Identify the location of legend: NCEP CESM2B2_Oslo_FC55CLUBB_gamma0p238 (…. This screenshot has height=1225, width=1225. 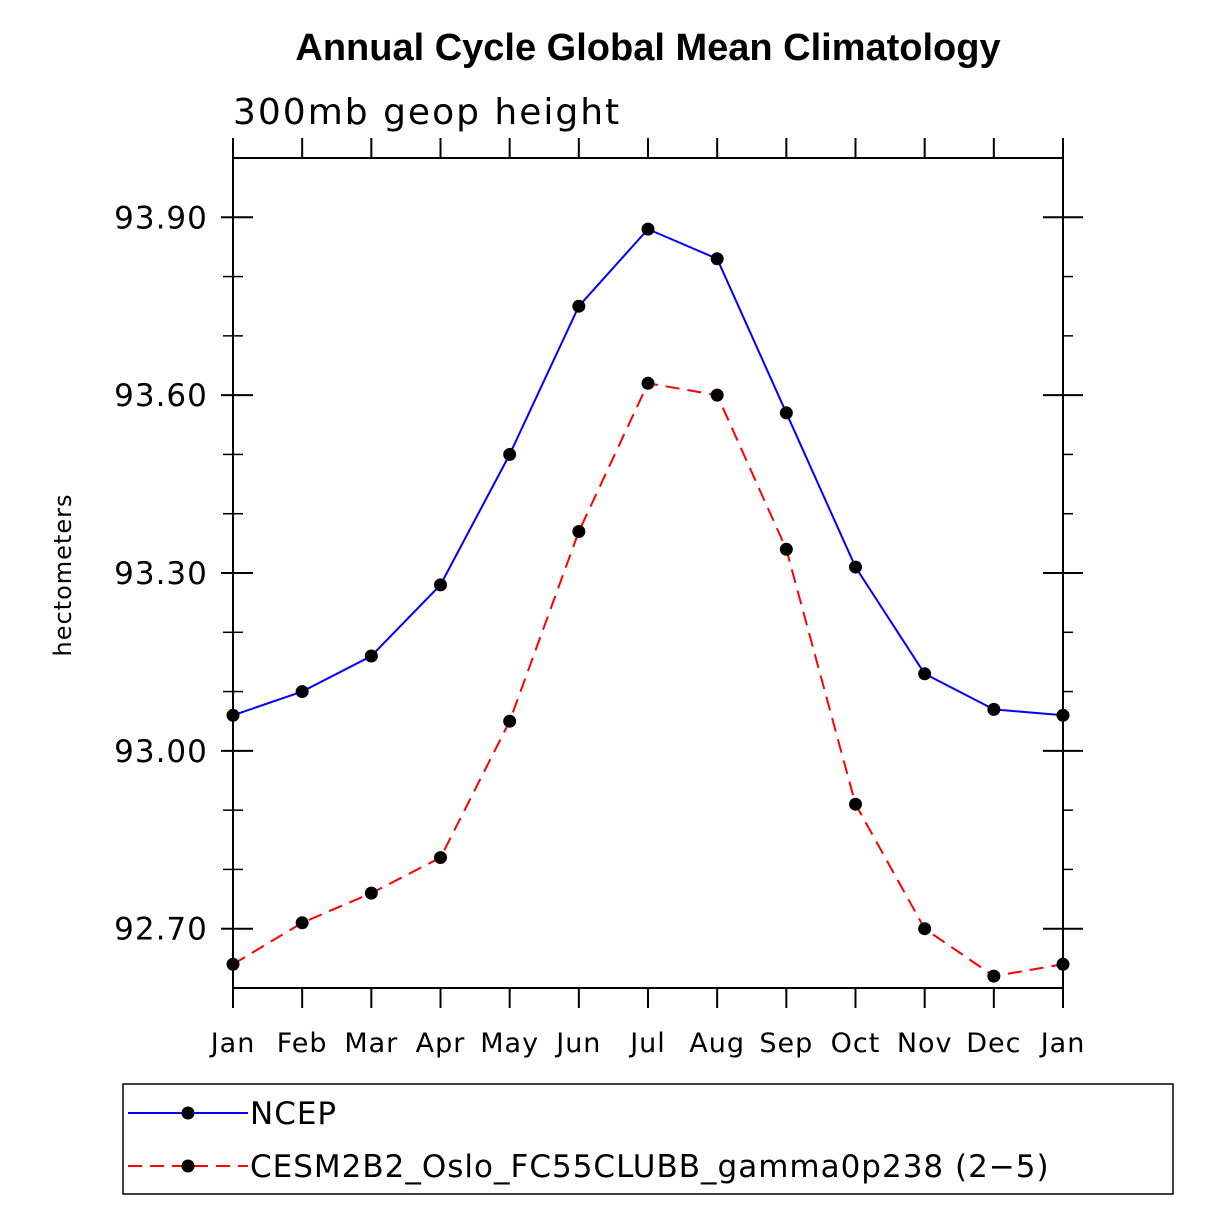
(648, 1139).